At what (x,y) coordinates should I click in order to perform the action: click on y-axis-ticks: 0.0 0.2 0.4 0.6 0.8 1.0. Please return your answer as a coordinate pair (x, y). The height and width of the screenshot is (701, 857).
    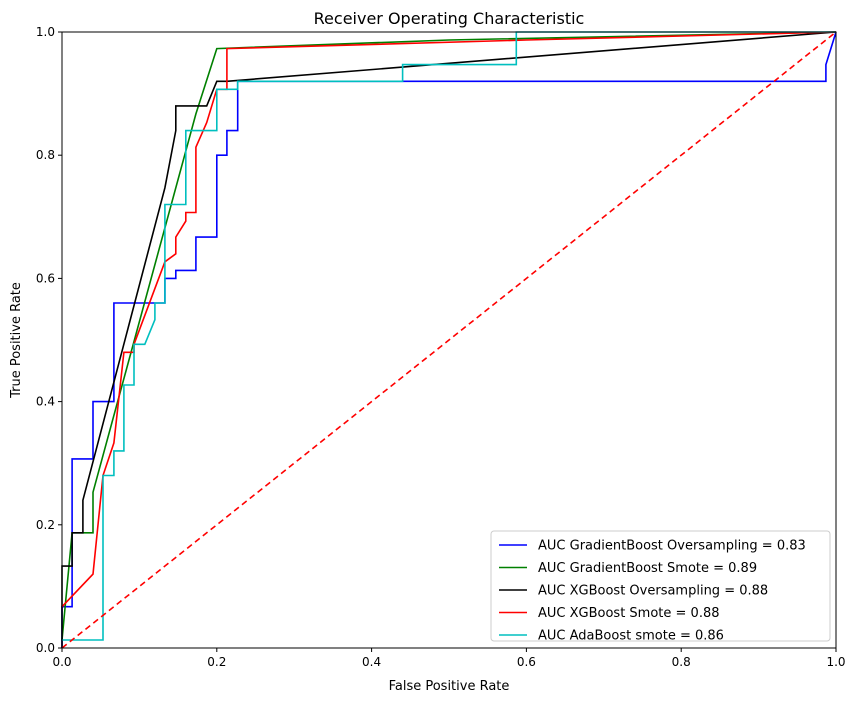
    Looking at the image, I should click on (49, 340).